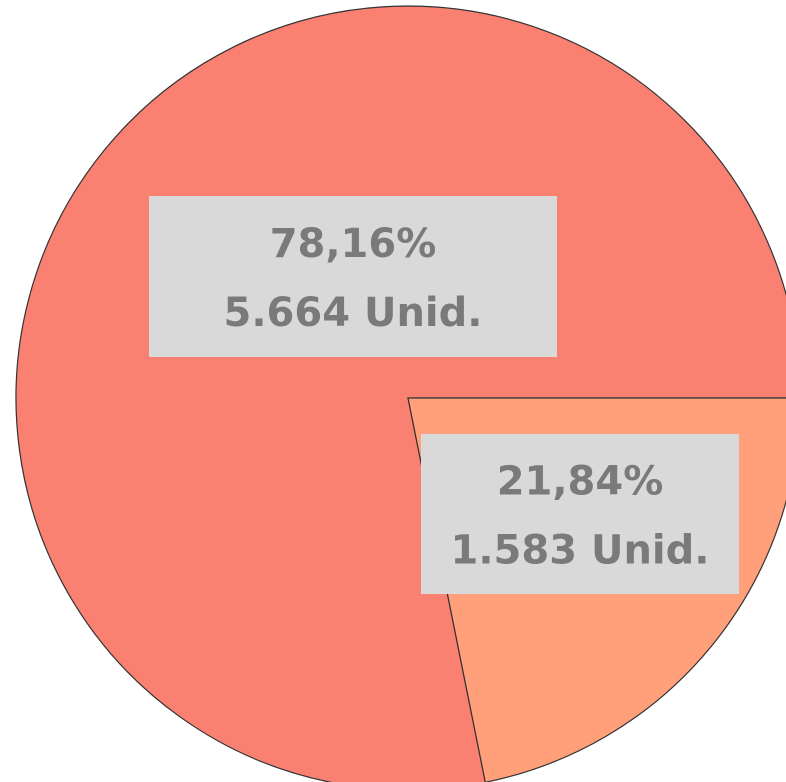 This screenshot has width=786, height=782. I want to click on value-label: 21,84%, so click(580, 482).